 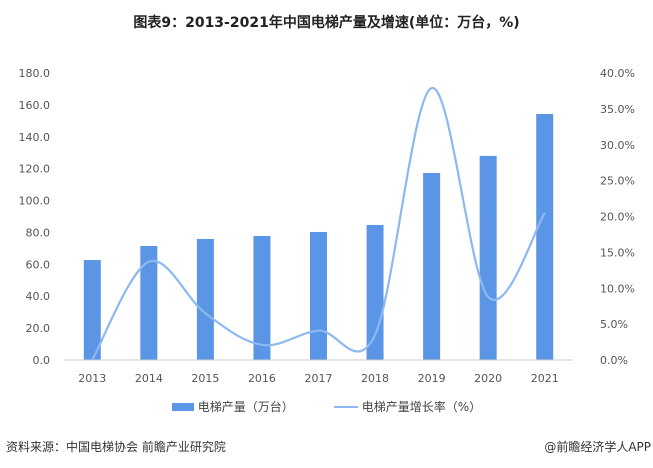 What do you see at coordinates (35, 169) in the screenshot?
I see `left-tick-label: 120.0` at bounding box center [35, 169].